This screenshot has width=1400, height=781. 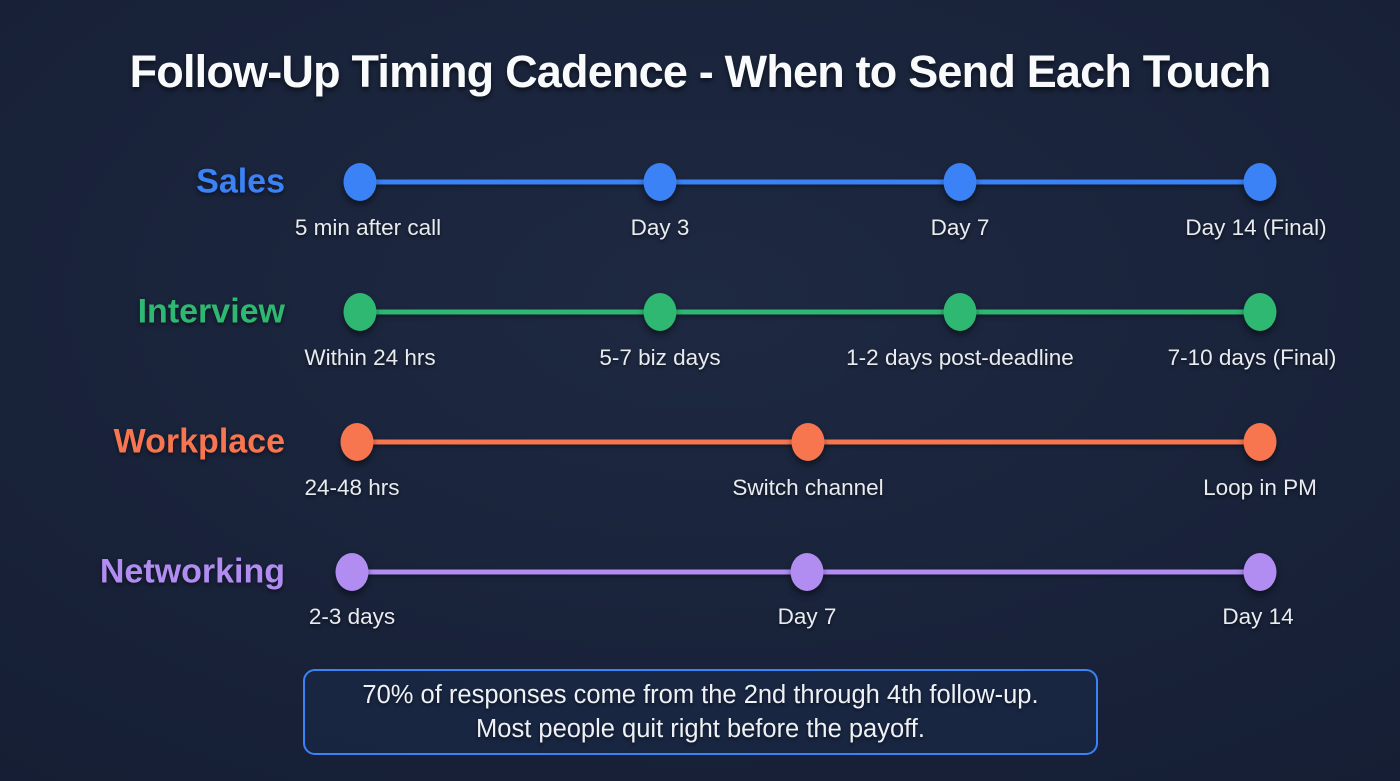 What do you see at coordinates (199, 441) in the screenshot?
I see `timeline-label-workplace: Workplace` at bounding box center [199, 441].